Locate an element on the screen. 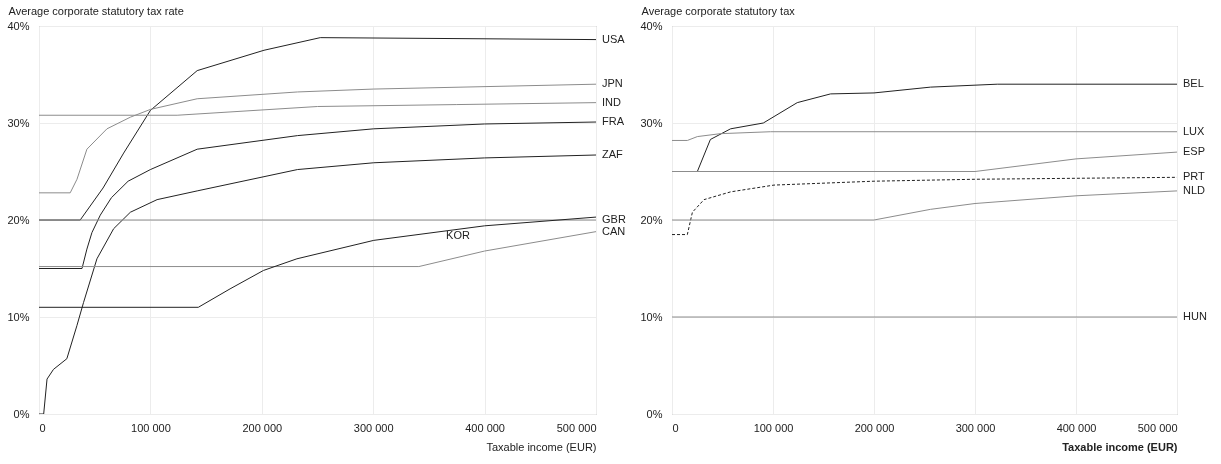 This screenshot has width=1221, height=464. series-label: LUX is located at coordinates (1194, 130).